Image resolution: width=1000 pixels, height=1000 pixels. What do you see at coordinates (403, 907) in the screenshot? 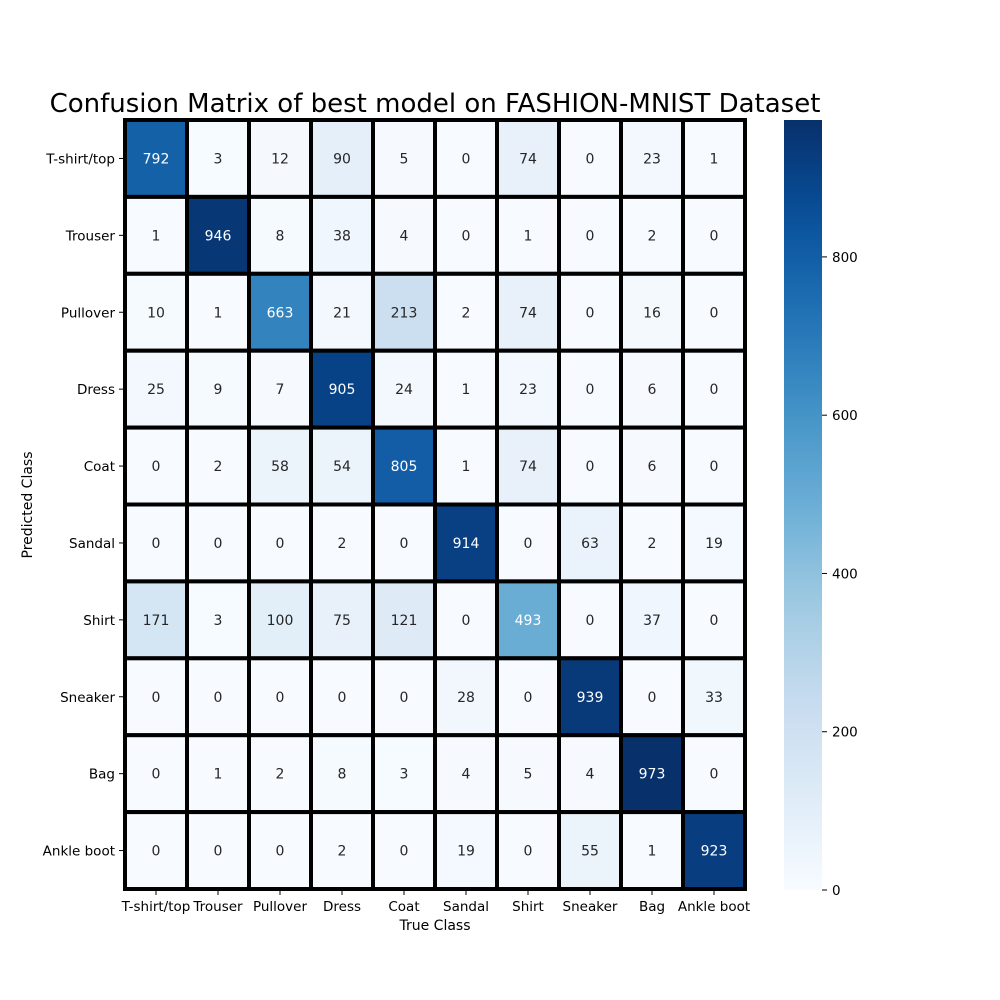
I see `x-tick-label: Coat` at bounding box center [403, 907].